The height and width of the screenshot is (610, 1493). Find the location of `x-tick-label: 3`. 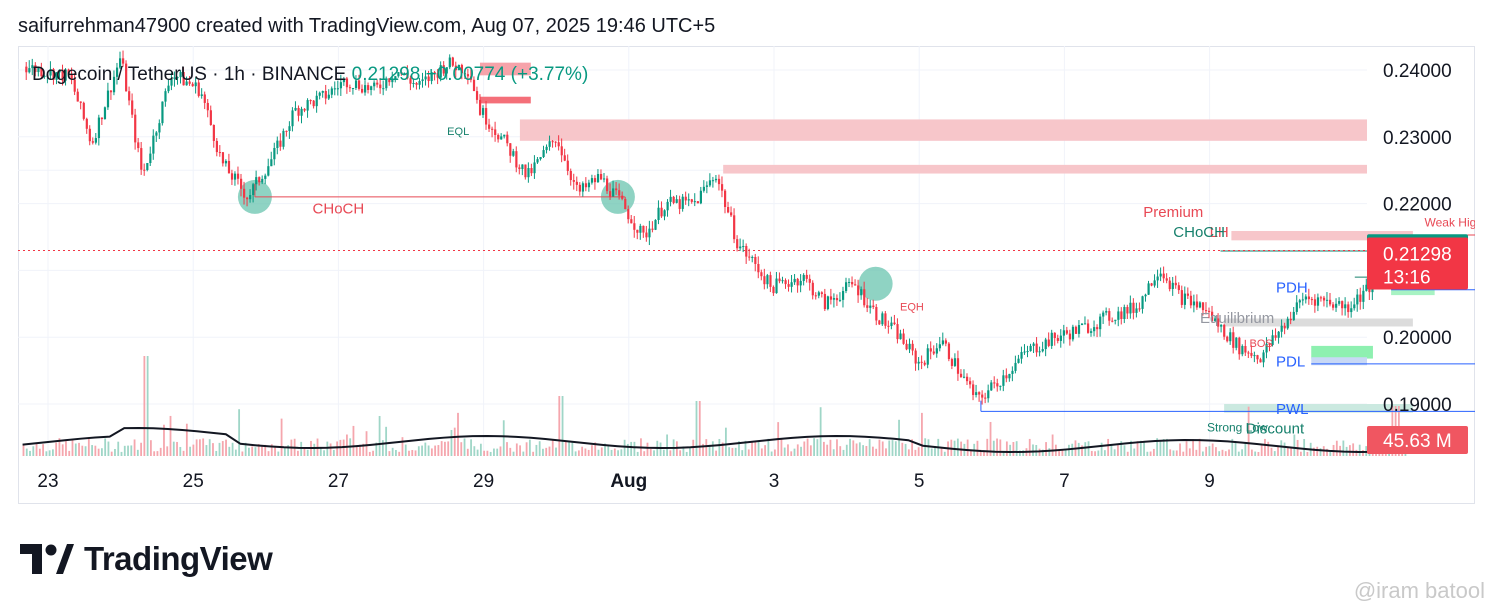

x-tick-label: 3 is located at coordinates (774, 481).